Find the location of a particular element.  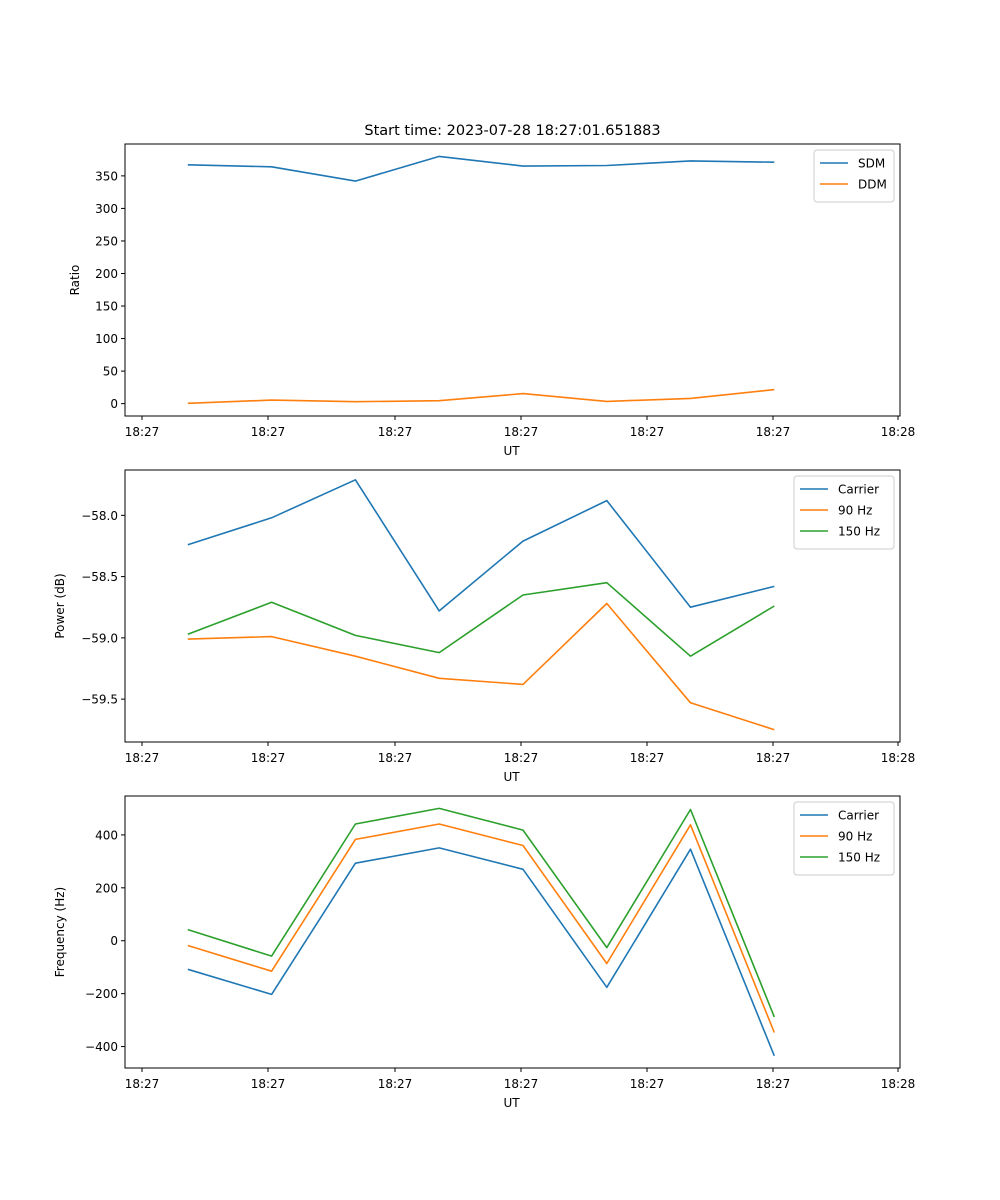

y-tick-label: 100 is located at coordinates (106, 339).